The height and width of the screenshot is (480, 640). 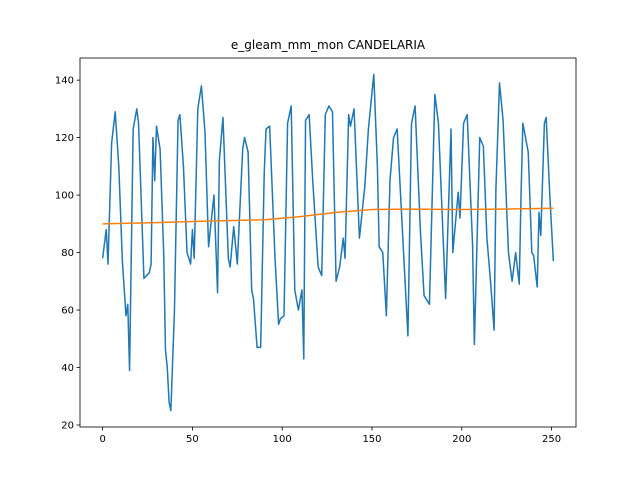 I want to click on y-tick-label: 80, so click(x=67, y=253).